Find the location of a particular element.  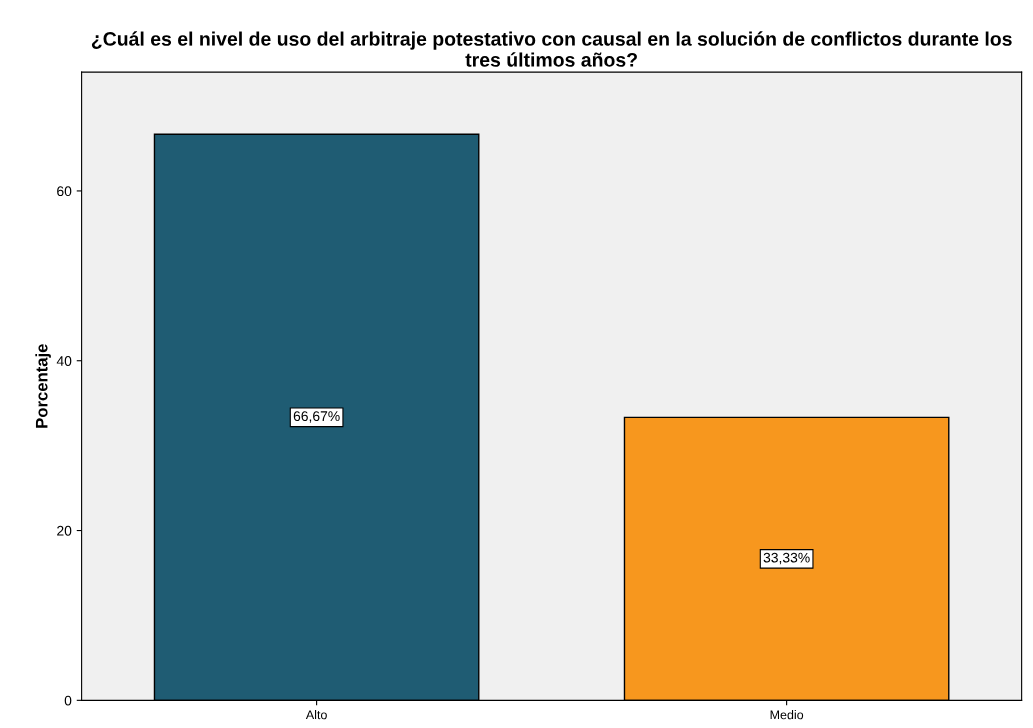

x-tick-label: Alto is located at coordinates (316, 715).